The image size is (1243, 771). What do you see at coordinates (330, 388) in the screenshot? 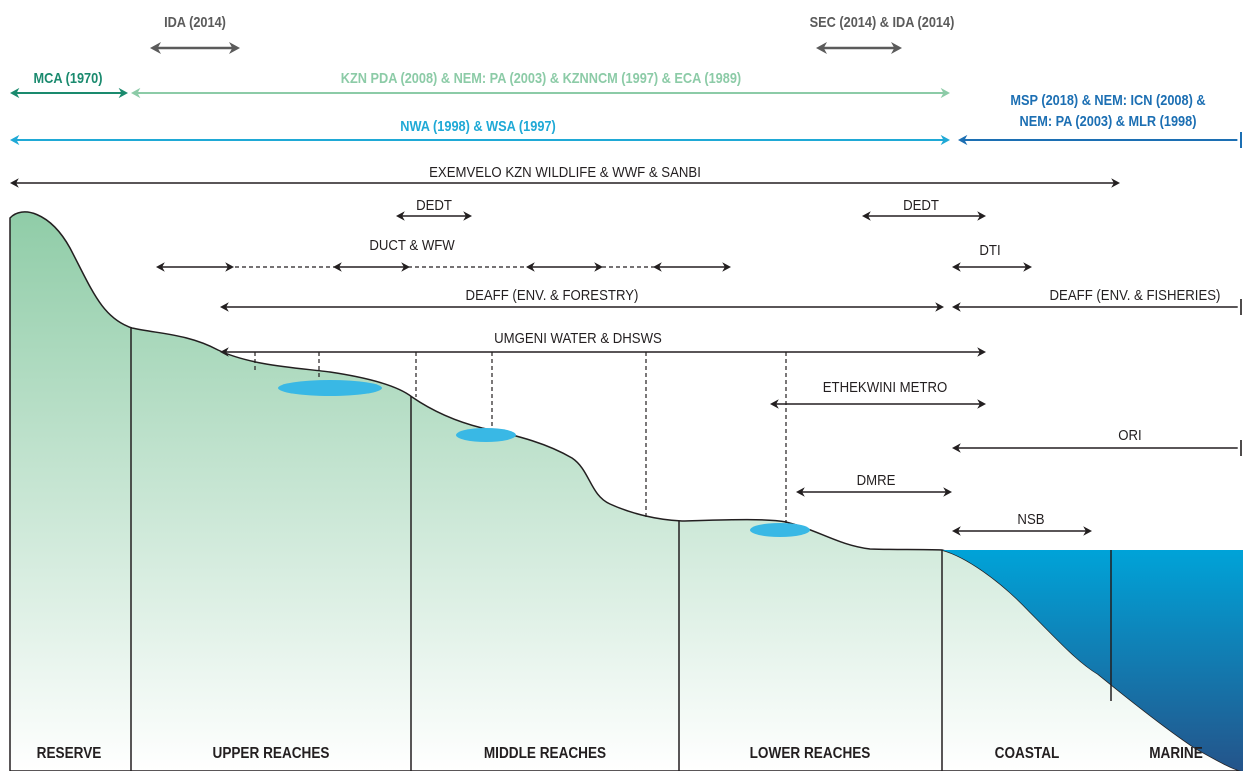
I see `dam-upper` at bounding box center [330, 388].